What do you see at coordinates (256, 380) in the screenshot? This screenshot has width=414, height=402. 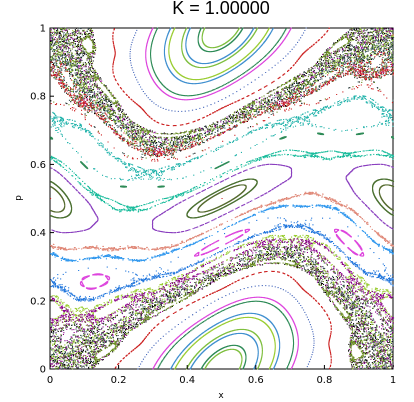 I see `x-tick-label: 0.6` at bounding box center [256, 380].